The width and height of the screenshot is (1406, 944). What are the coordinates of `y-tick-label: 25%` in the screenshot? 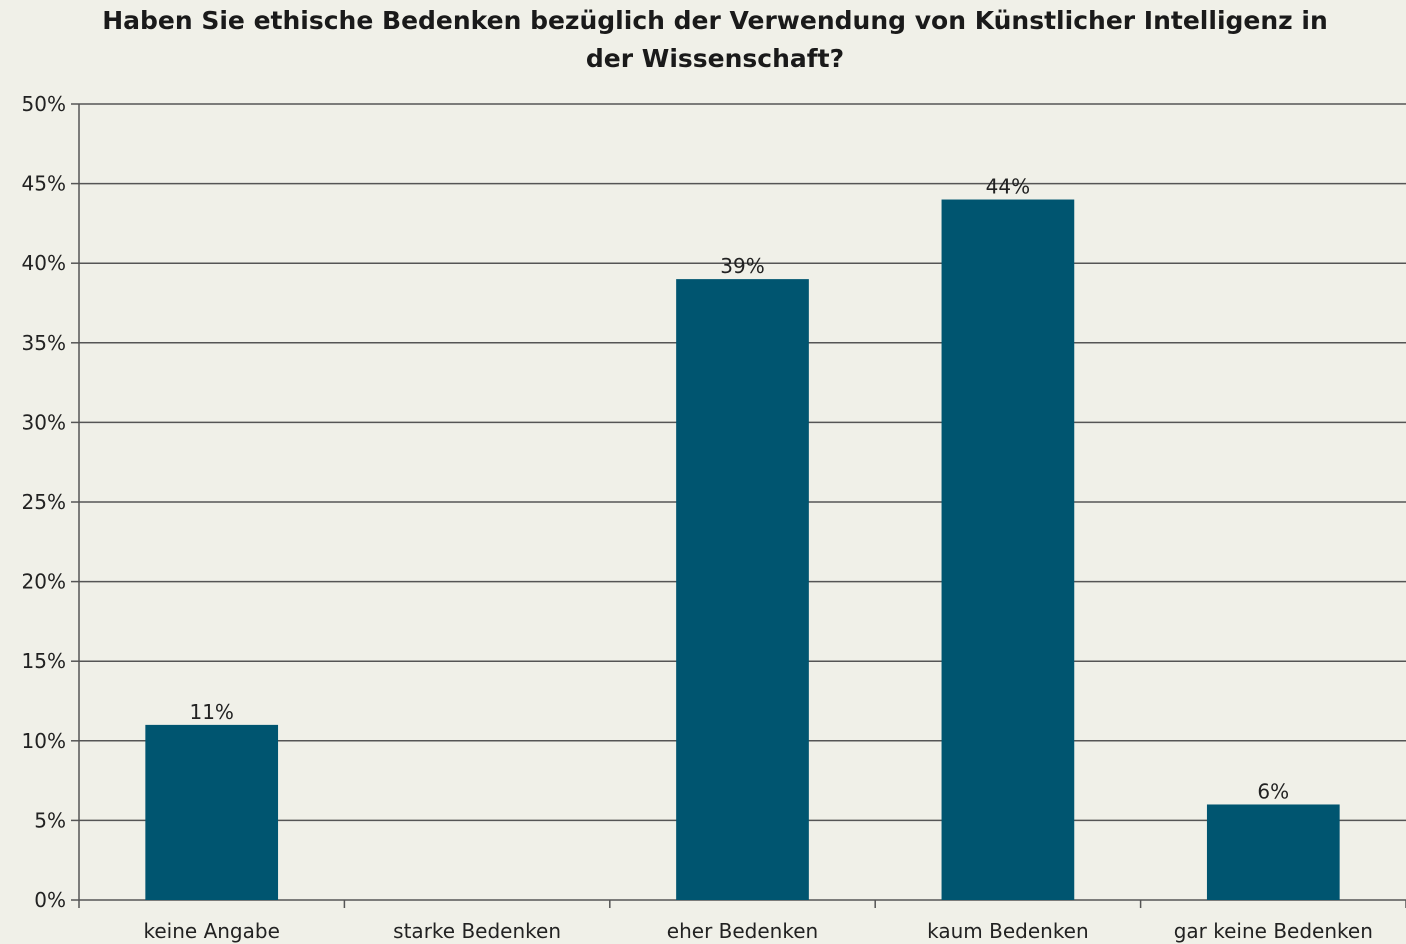 It's located at (44, 502).